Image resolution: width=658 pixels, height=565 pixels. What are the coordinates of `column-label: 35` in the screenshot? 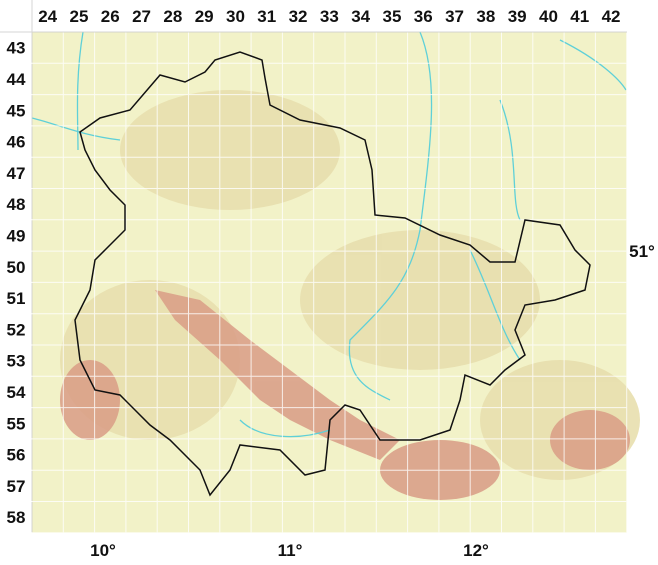 It's located at (391, 16).